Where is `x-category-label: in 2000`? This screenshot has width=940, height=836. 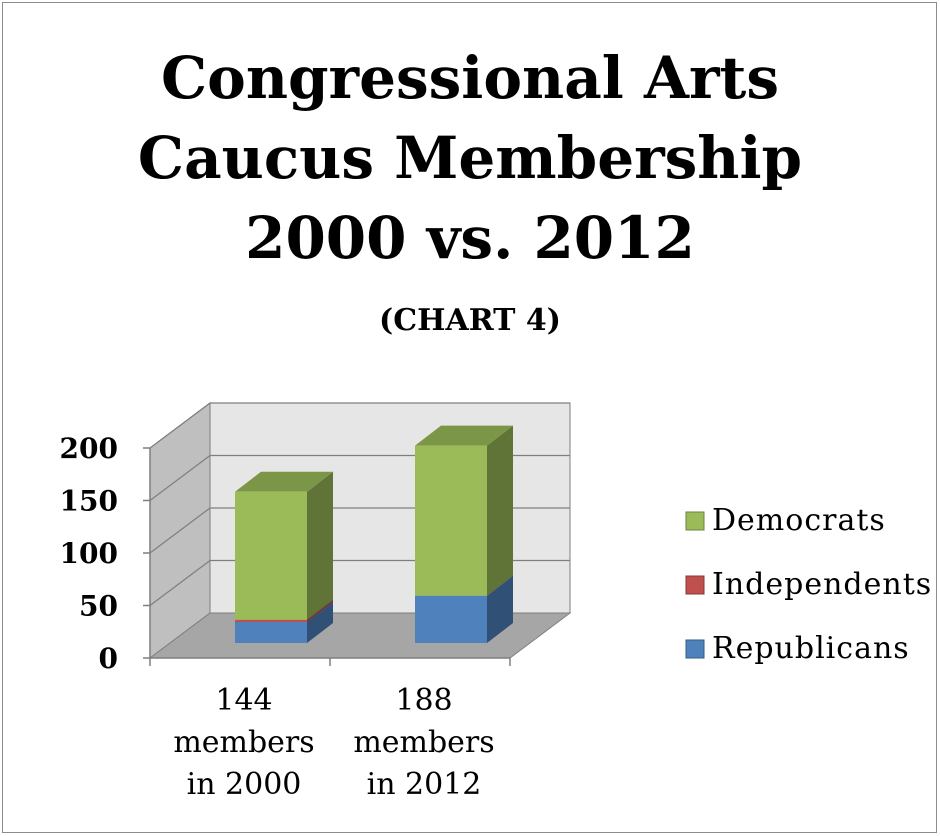 x-category-label: in 2000 is located at coordinates (244, 784).